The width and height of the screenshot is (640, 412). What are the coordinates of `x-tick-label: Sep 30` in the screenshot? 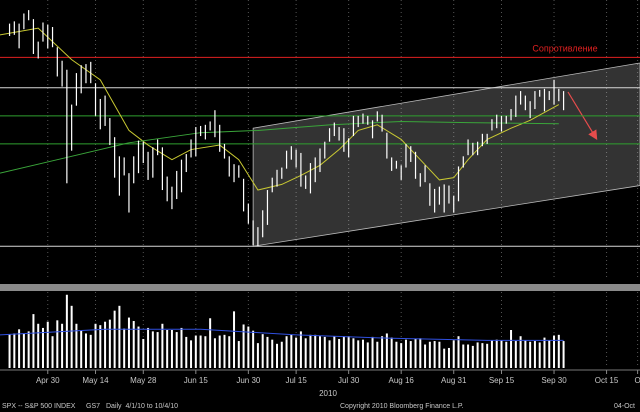 It's located at (554, 380).